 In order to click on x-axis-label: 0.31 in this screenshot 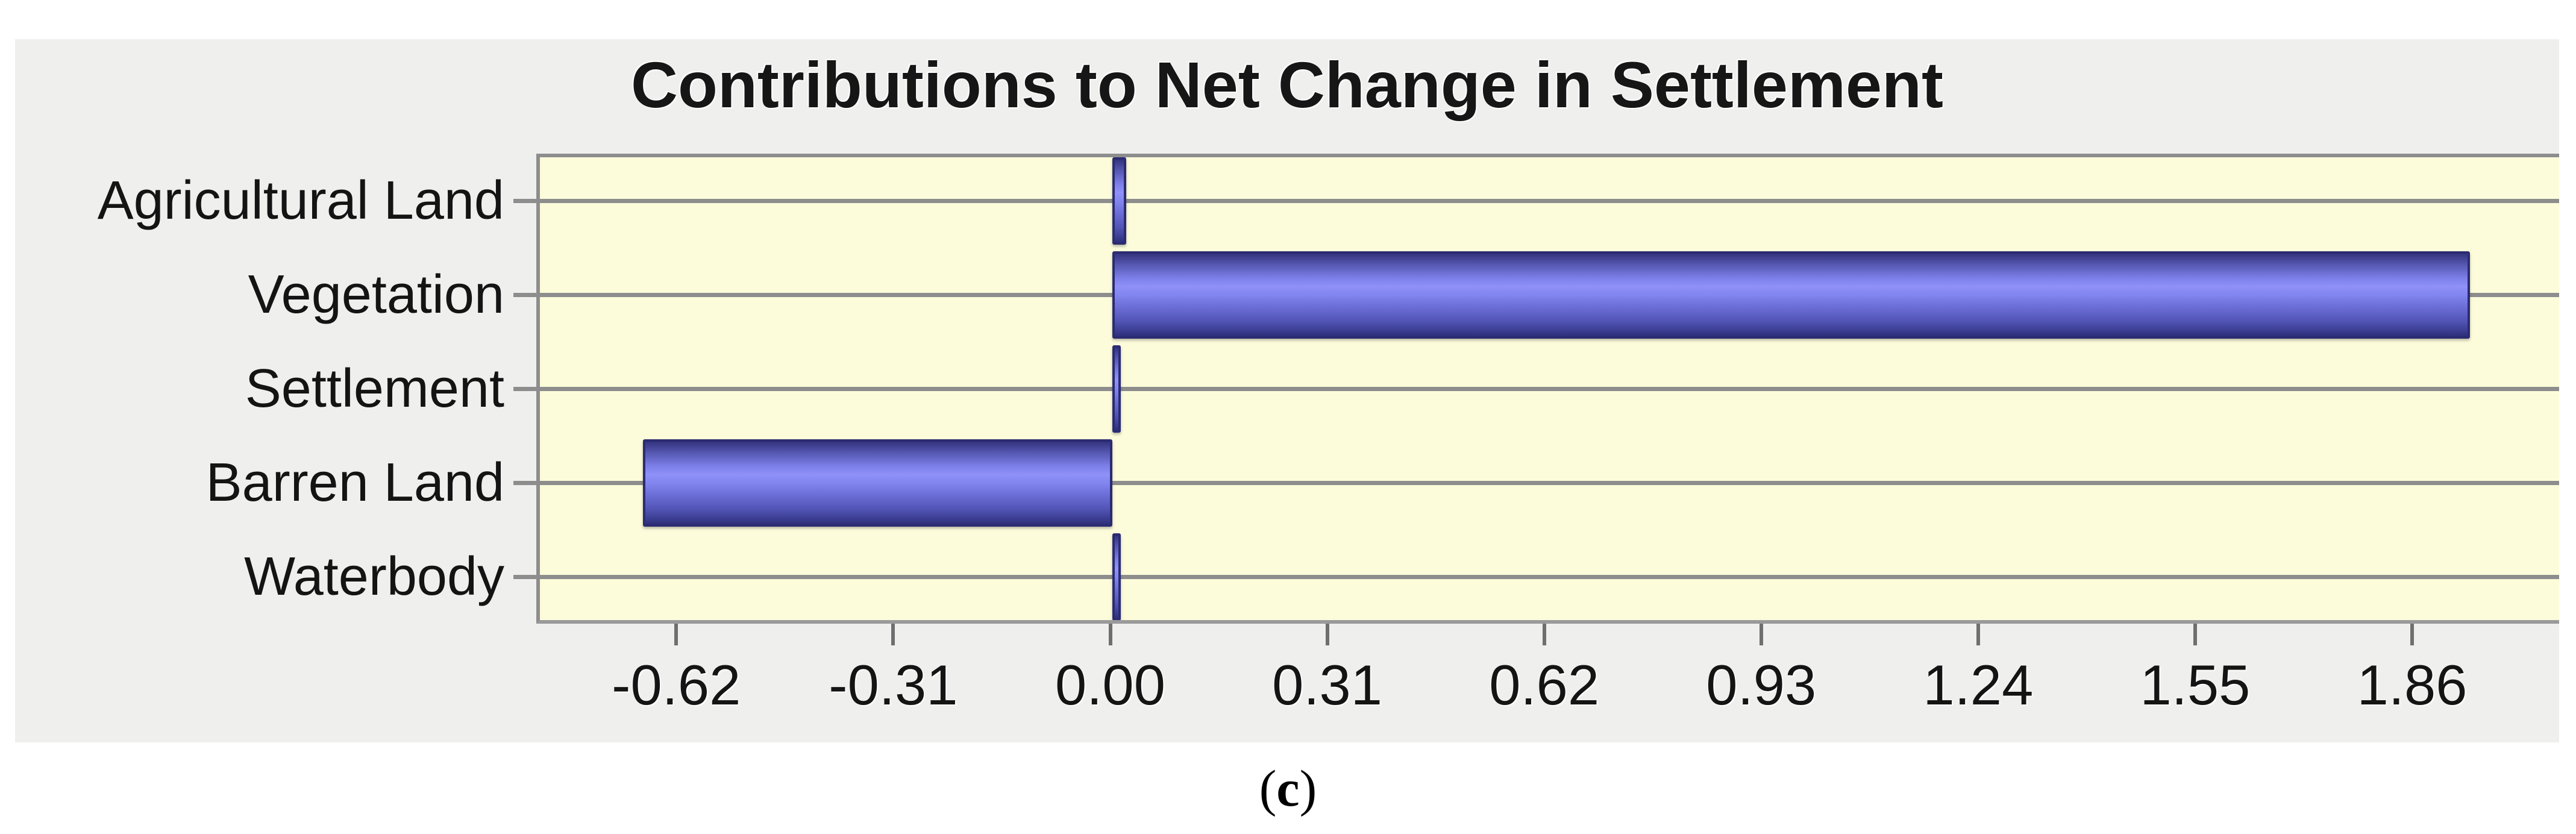, I will do `click(1327, 684)`.